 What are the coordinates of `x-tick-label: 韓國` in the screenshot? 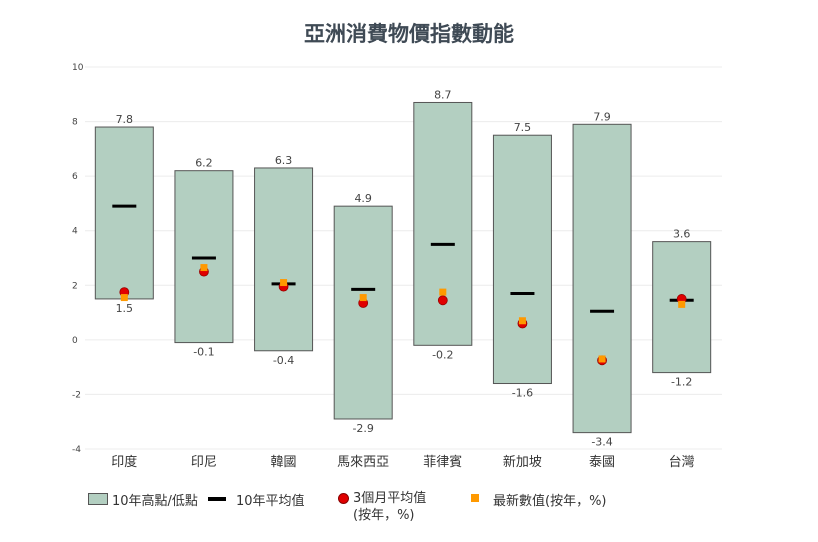 It's located at (284, 462).